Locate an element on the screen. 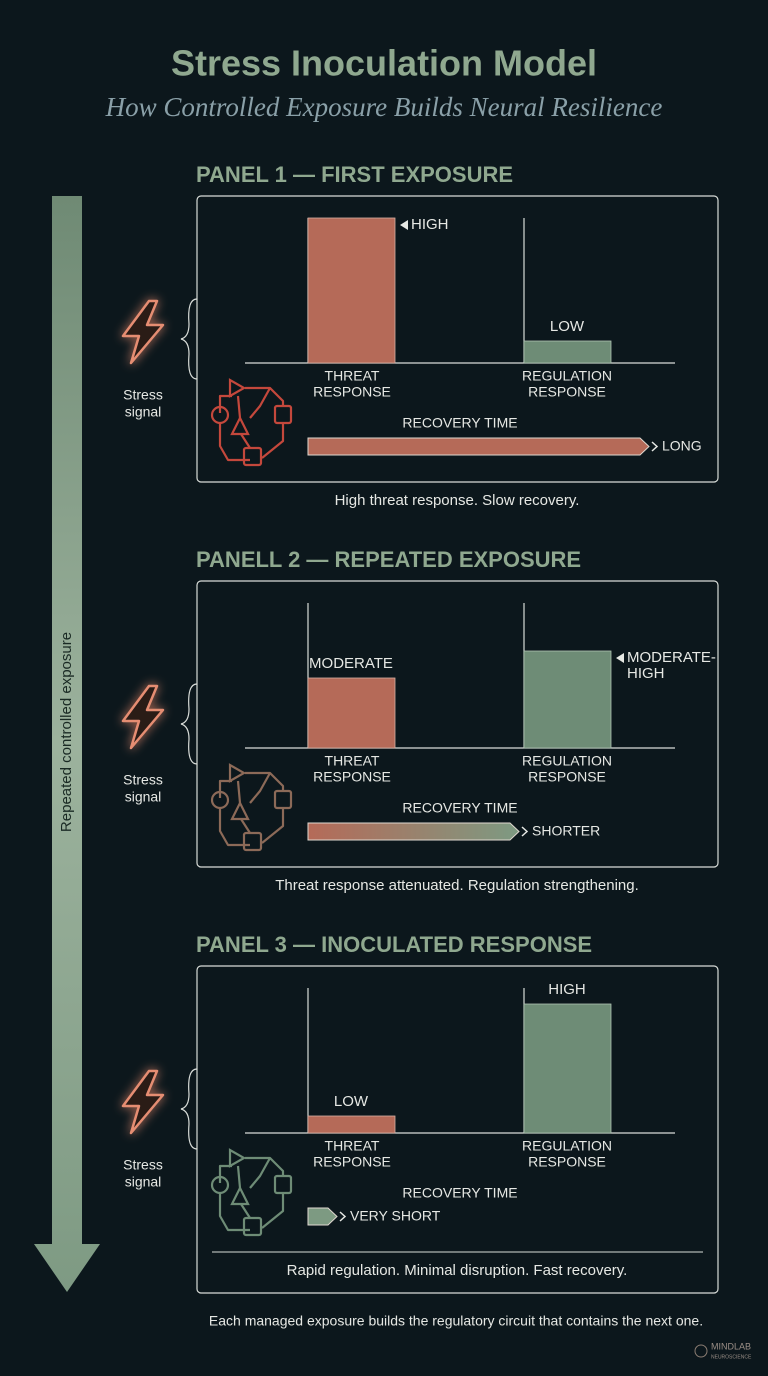 The image size is (768, 1376). caption: High threat response. Slow recovery. is located at coordinates (457, 500).